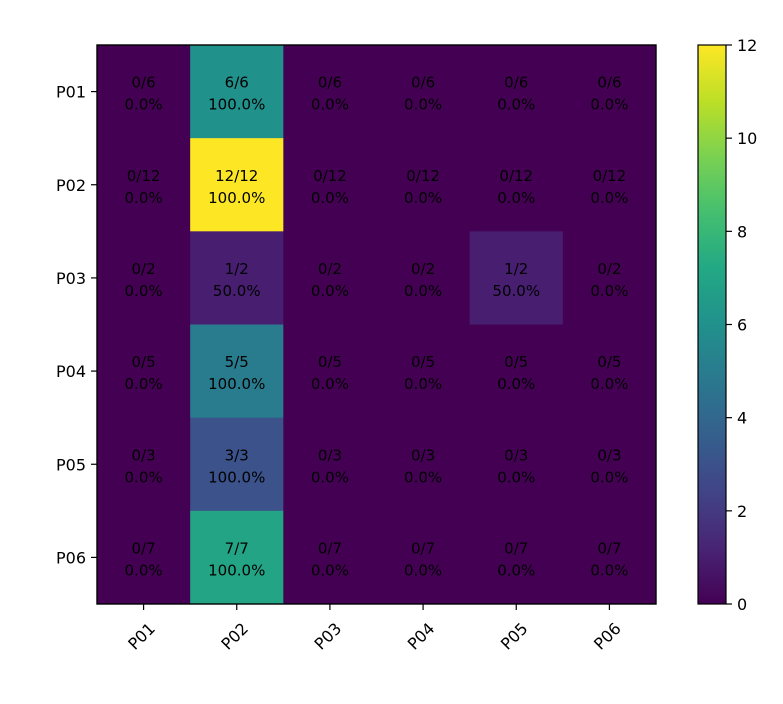 The height and width of the screenshot is (704, 783). What do you see at coordinates (71, 185) in the screenshot?
I see `y-tick-label: P02` at bounding box center [71, 185].